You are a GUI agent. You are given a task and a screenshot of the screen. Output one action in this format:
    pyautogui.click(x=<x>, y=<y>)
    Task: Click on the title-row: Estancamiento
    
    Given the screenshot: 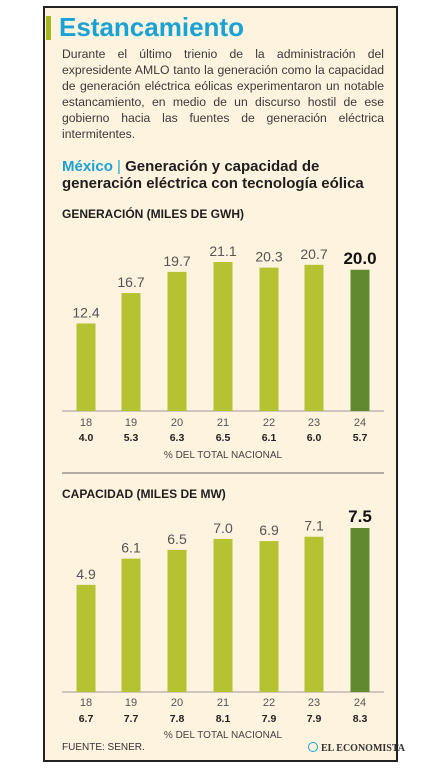 What is the action you would take?
    pyautogui.click(x=145, y=27)
    